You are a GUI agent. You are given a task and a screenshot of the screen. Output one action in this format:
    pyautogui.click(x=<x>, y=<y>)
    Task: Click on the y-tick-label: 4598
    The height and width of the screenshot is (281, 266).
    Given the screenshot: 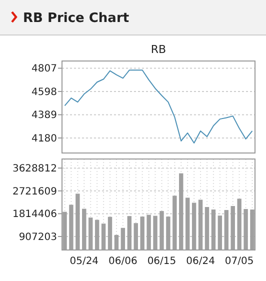 What is the action you would take?
    pyautogui.click(x=44, y=92)
    